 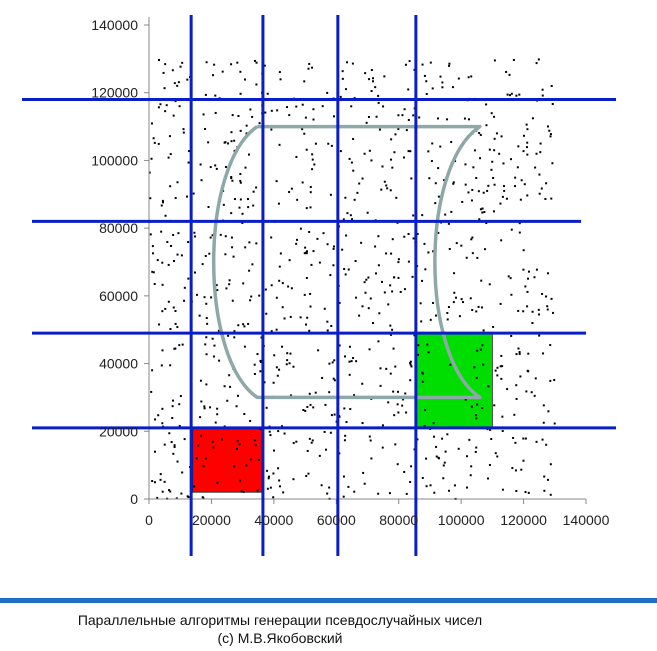 I want to click on y-tick-label: 40000, so click(x=118, y=364).